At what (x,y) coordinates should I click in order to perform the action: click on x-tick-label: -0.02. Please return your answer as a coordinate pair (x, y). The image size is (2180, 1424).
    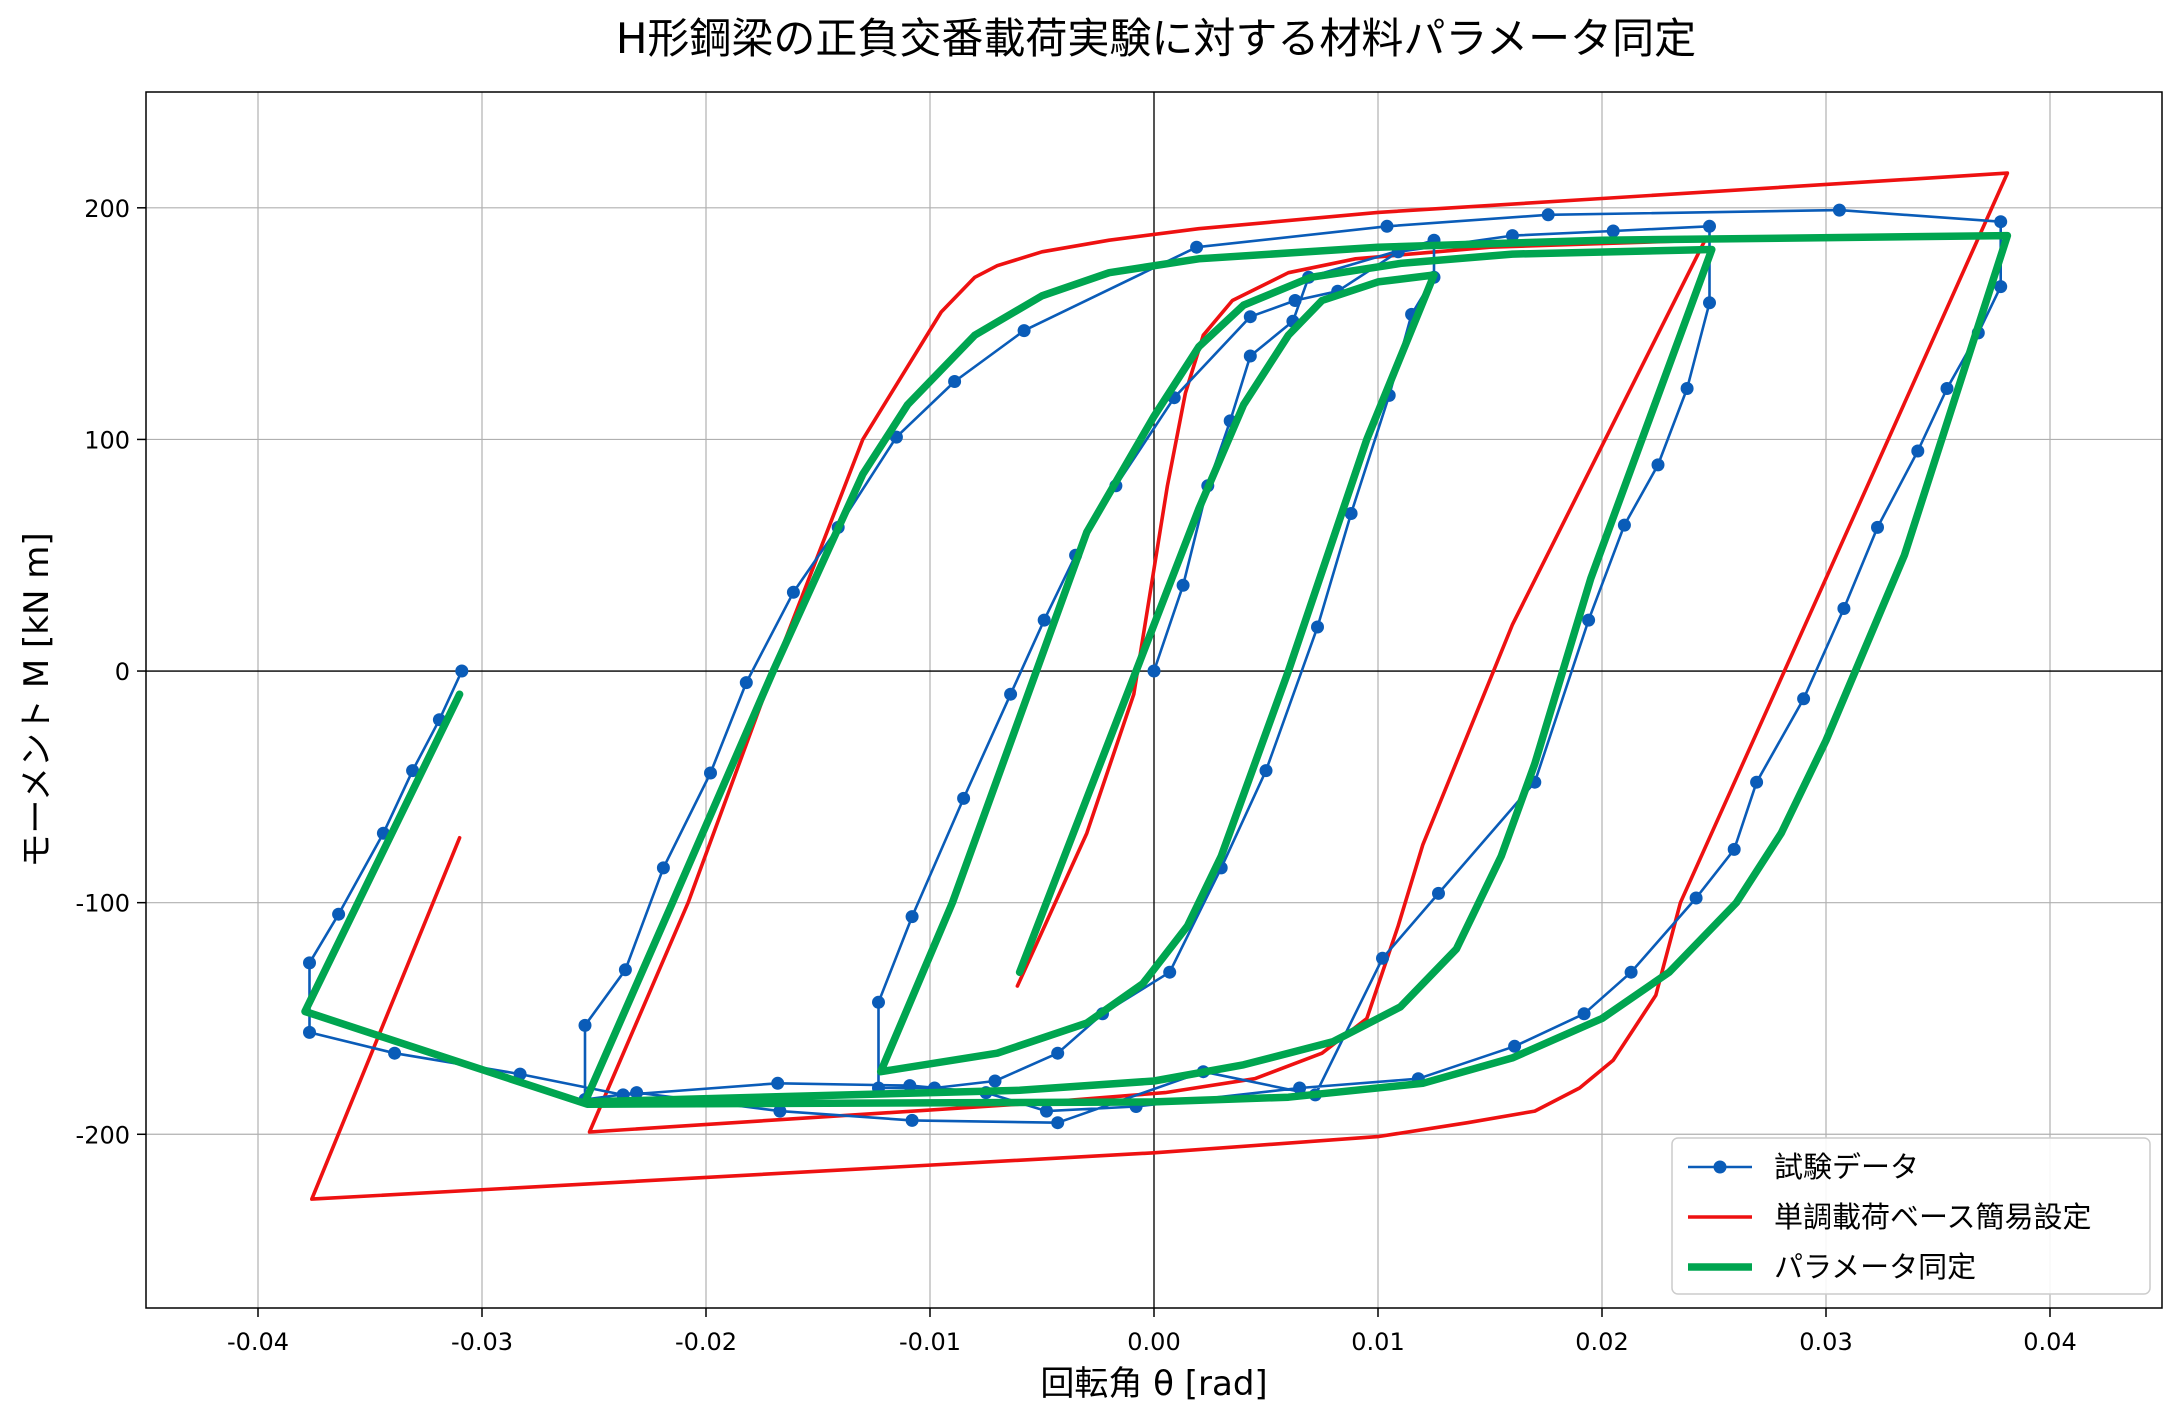
    Looking at the image, I should click on (706, 1342).